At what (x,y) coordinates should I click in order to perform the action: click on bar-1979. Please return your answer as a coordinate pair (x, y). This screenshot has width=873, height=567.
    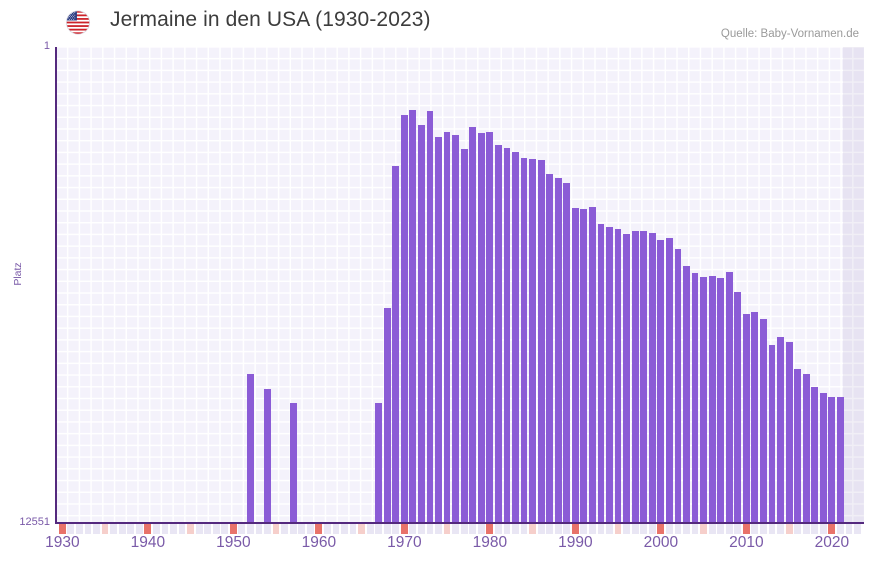
    Looking at the image, I should click on (481, 328).